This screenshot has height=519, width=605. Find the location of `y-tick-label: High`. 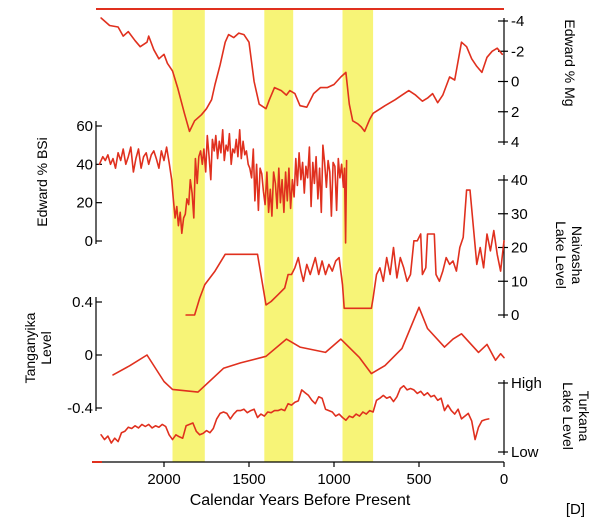

y-tick-label: High is located at coordinates (526, 383).